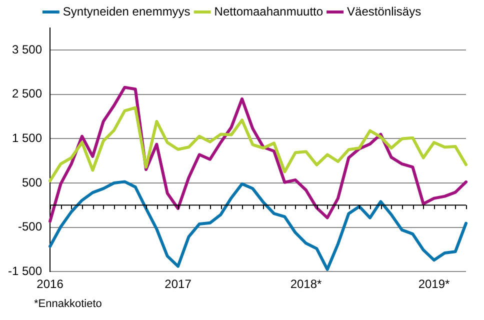 The height and width of the screenshot is (320, 484). Describe the element at coordinates (25, 271) in the screenshot. I see `y-tick-label: -1 500` at that location.